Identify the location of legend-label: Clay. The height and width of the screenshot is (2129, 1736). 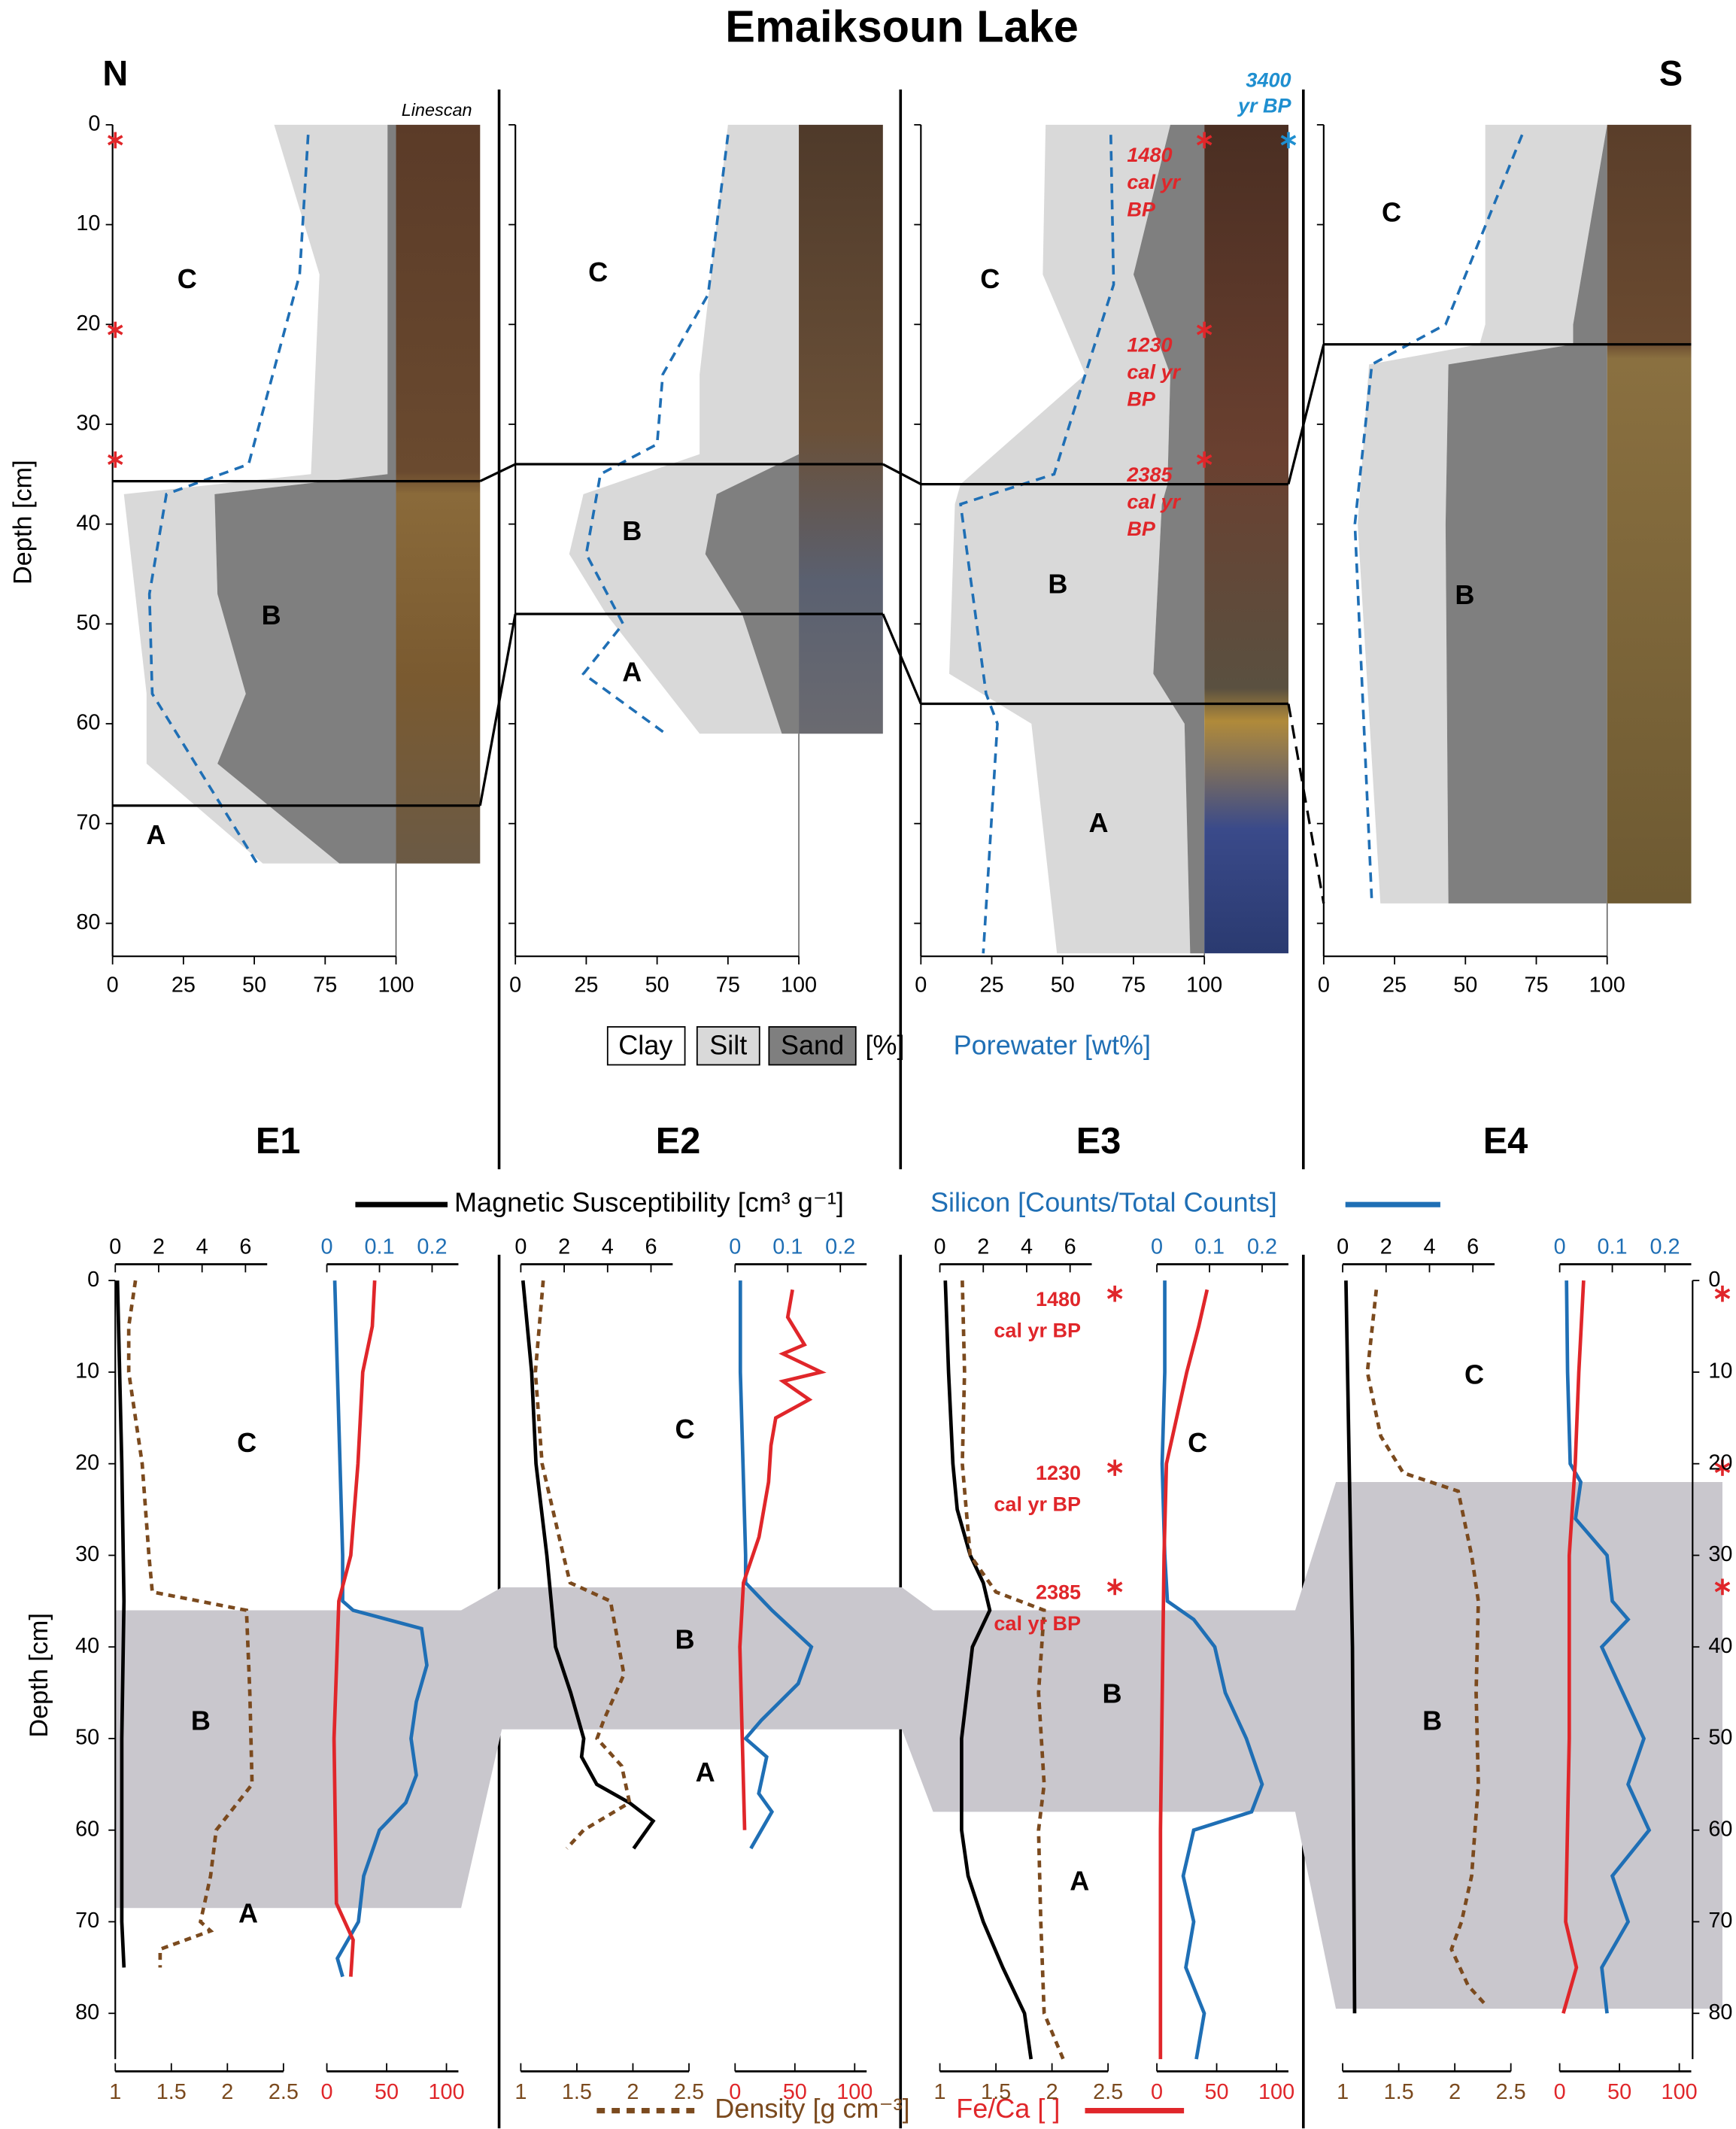
(645, 1046).